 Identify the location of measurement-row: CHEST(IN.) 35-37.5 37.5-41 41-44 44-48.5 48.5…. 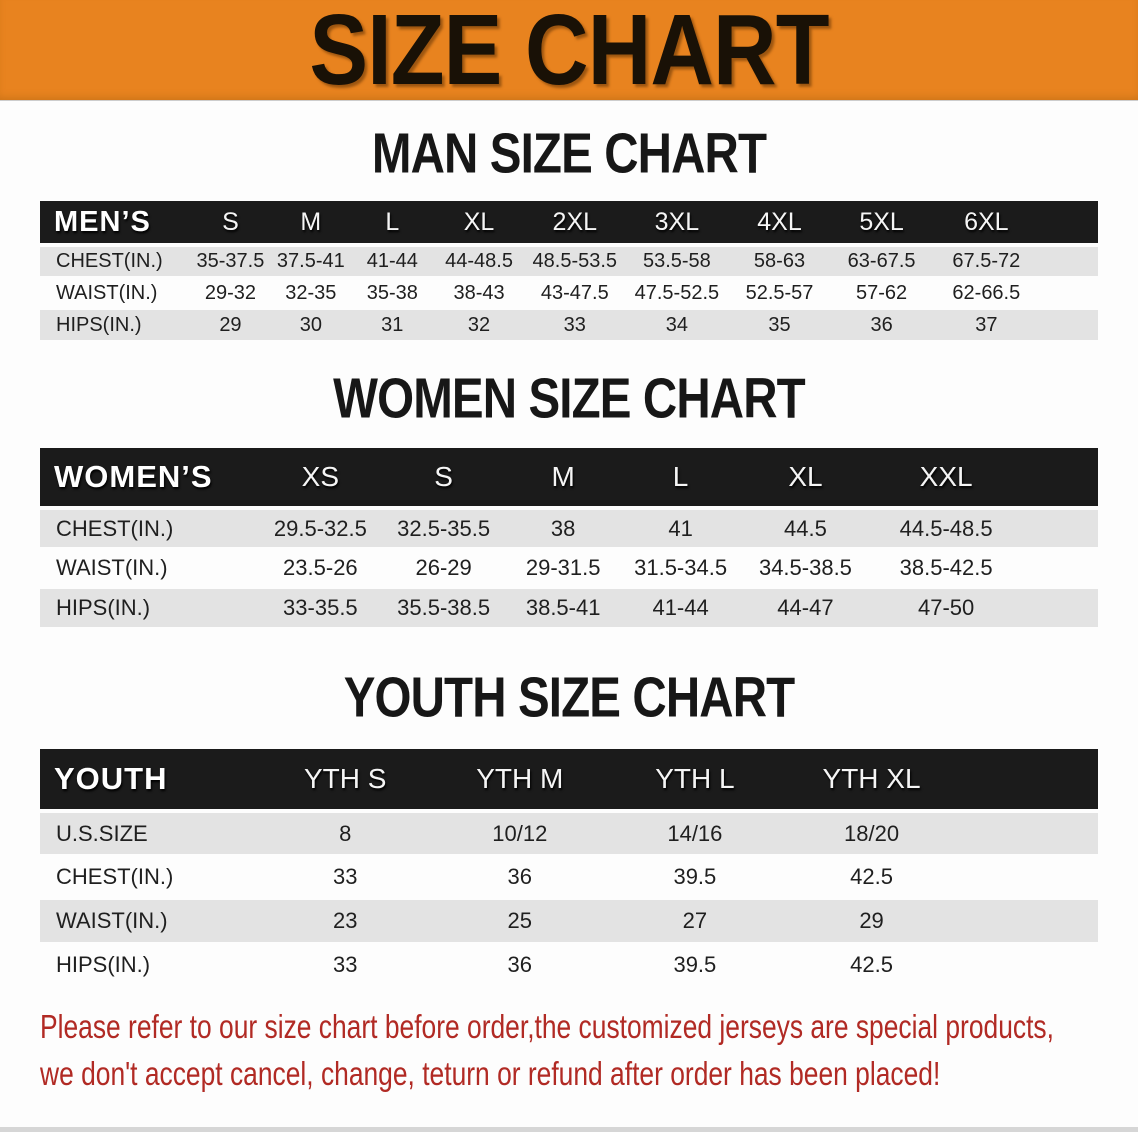
(569, 261).